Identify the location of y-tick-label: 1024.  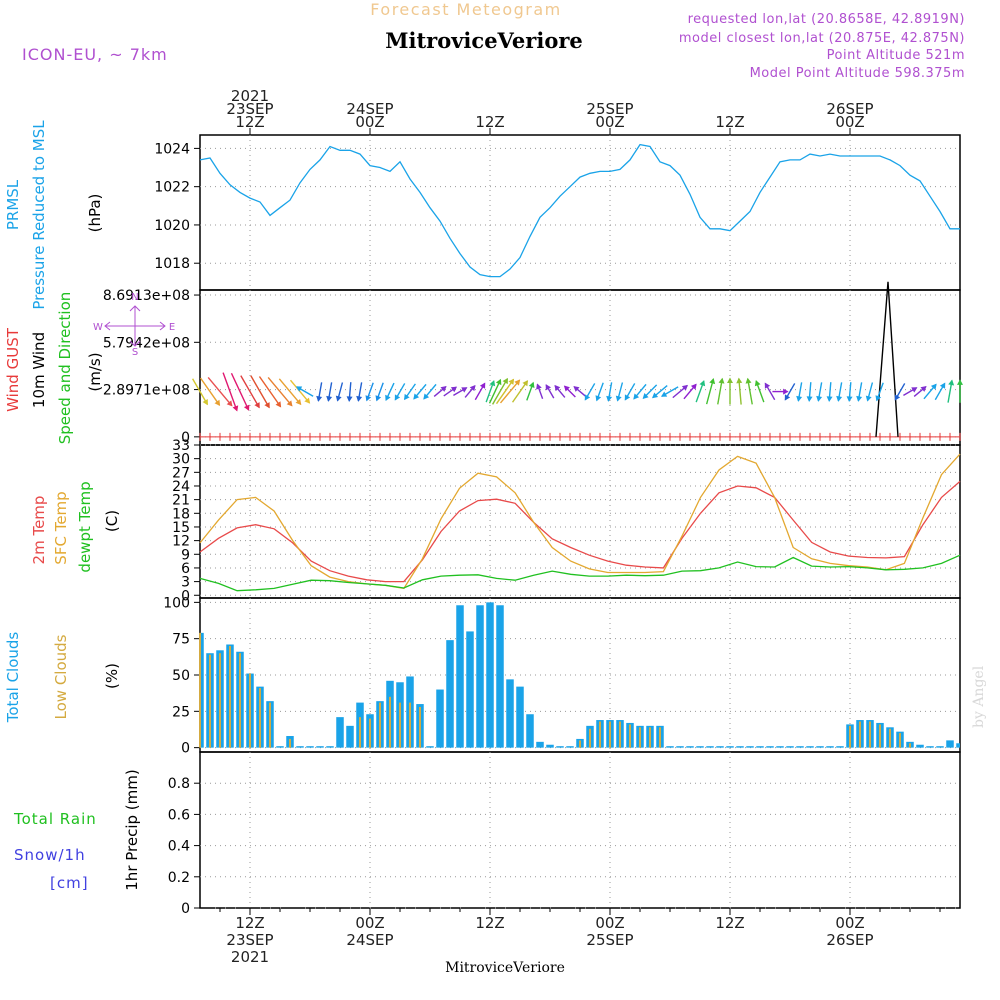
(172, 149).